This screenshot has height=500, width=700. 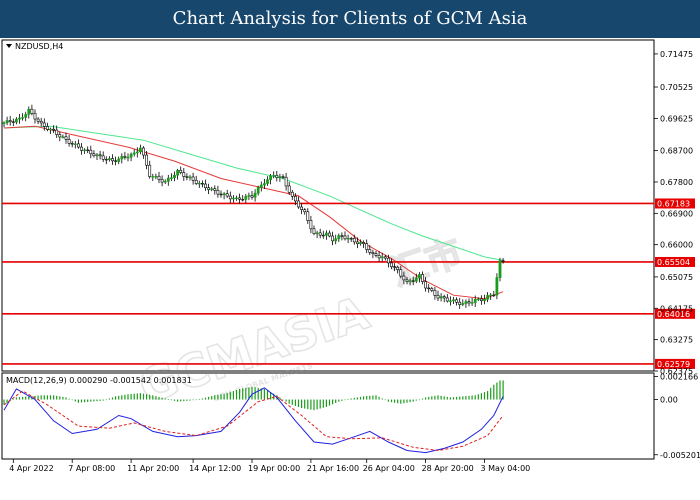 What do you see at coordinates (676, 118) in the screenshot?
I see `price-tick-label: 0.69625` at bounding box center [676, 118].